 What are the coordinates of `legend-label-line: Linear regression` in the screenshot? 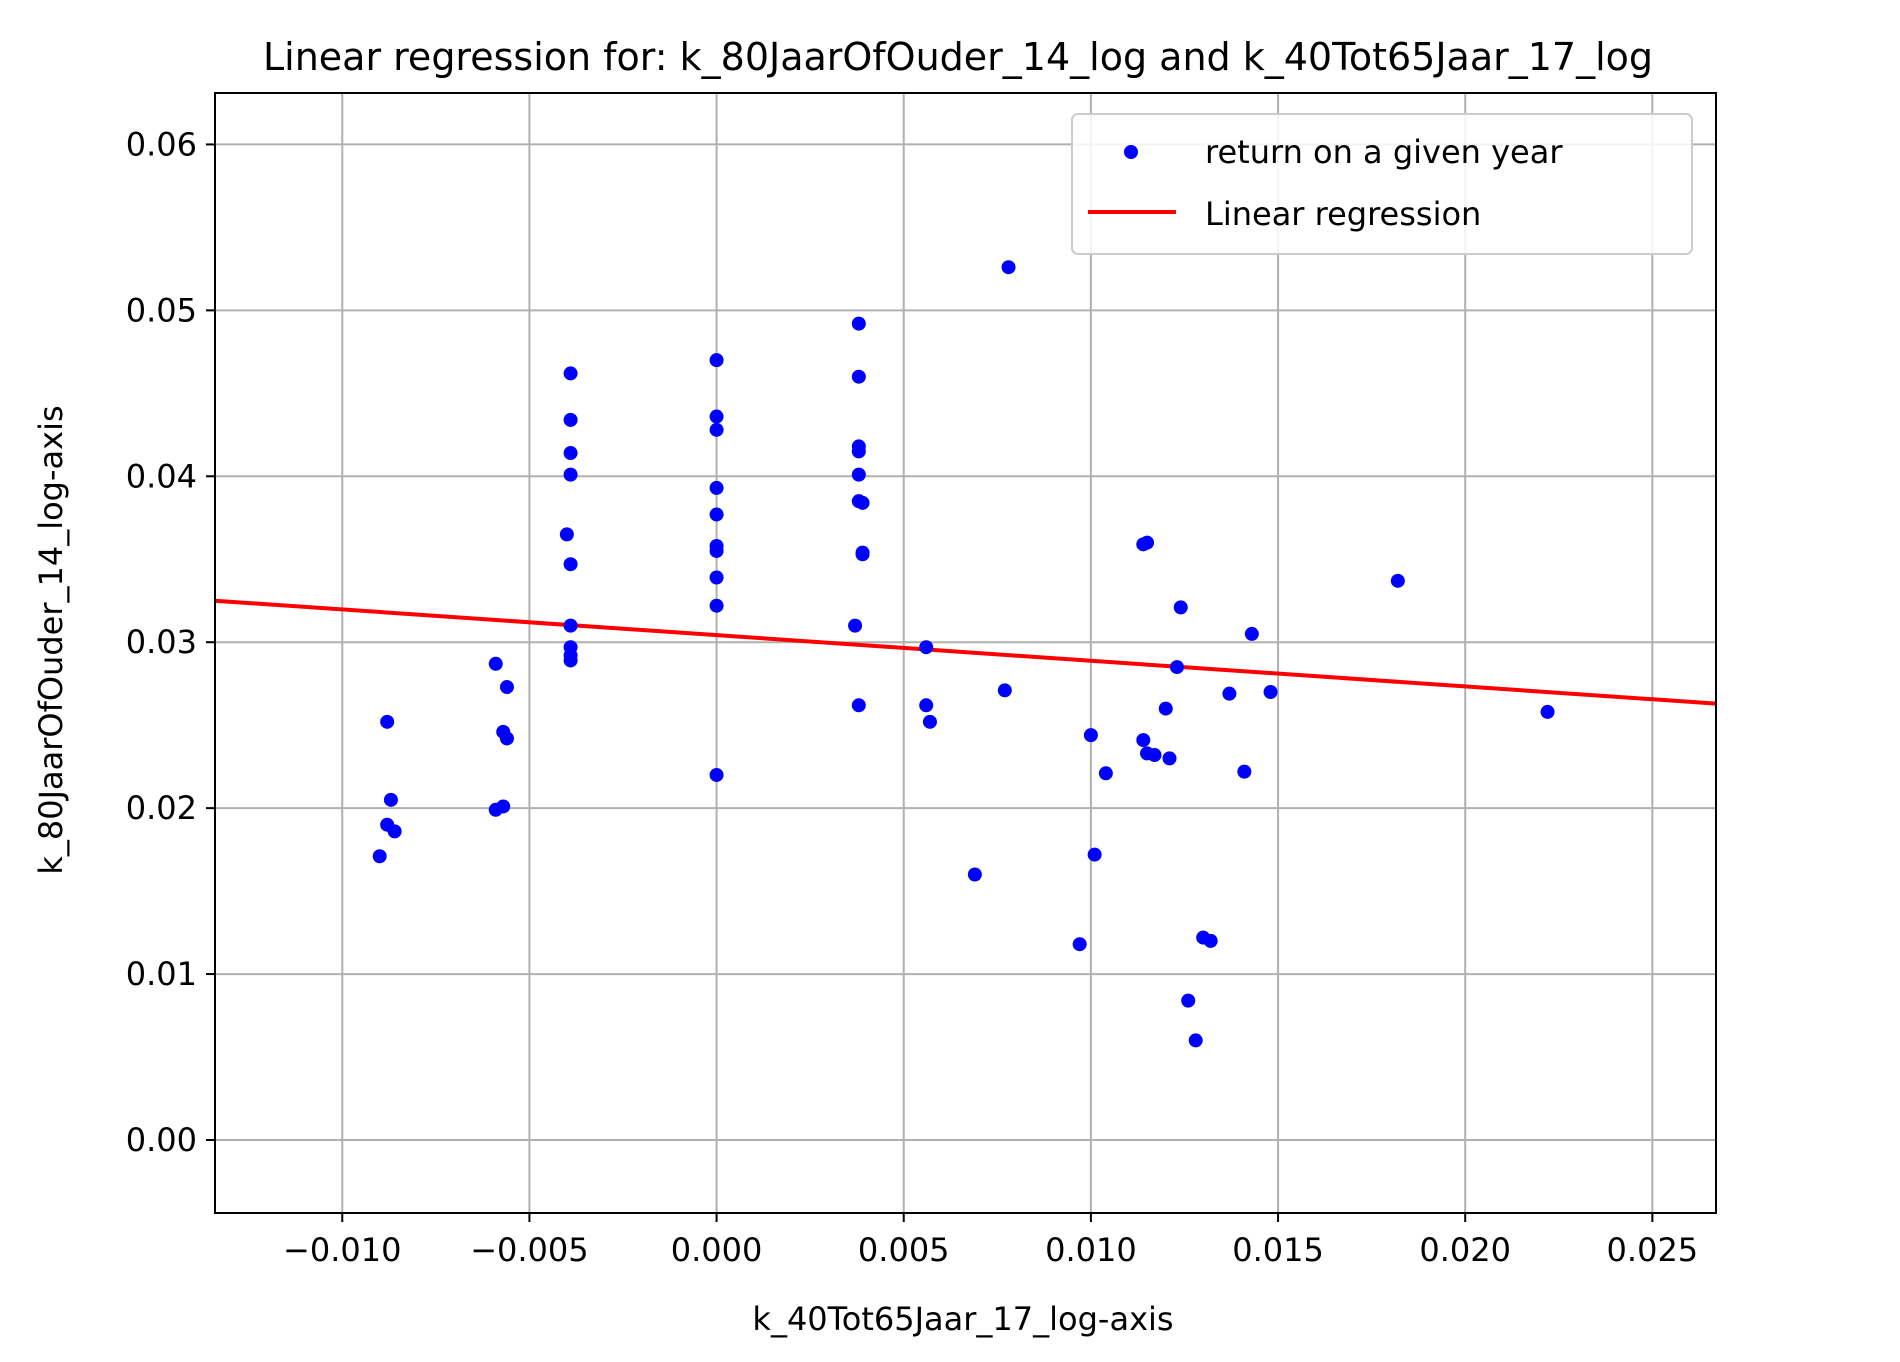 It's located at (1343, 214).